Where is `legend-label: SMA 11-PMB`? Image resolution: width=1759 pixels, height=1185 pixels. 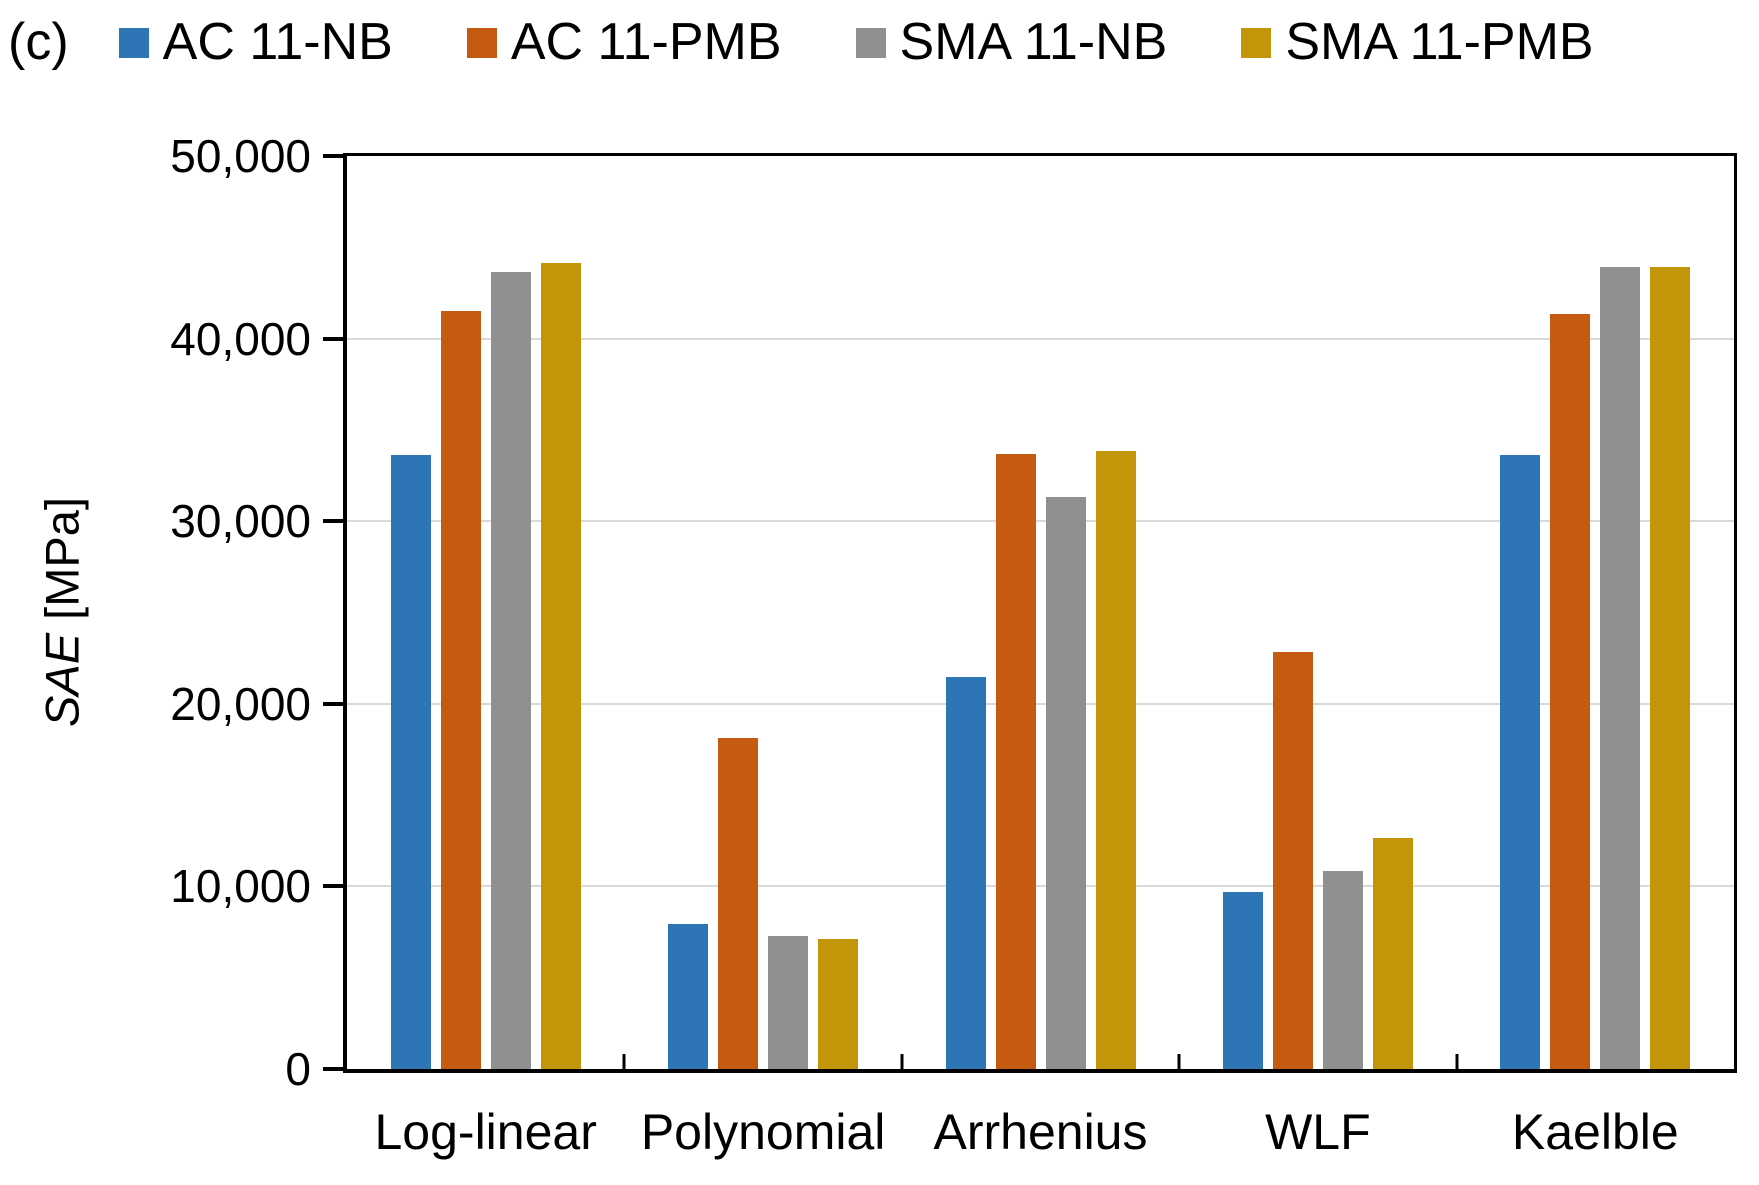
legend-label: SMA 11-PMB is located at coordinates (1439, 42).